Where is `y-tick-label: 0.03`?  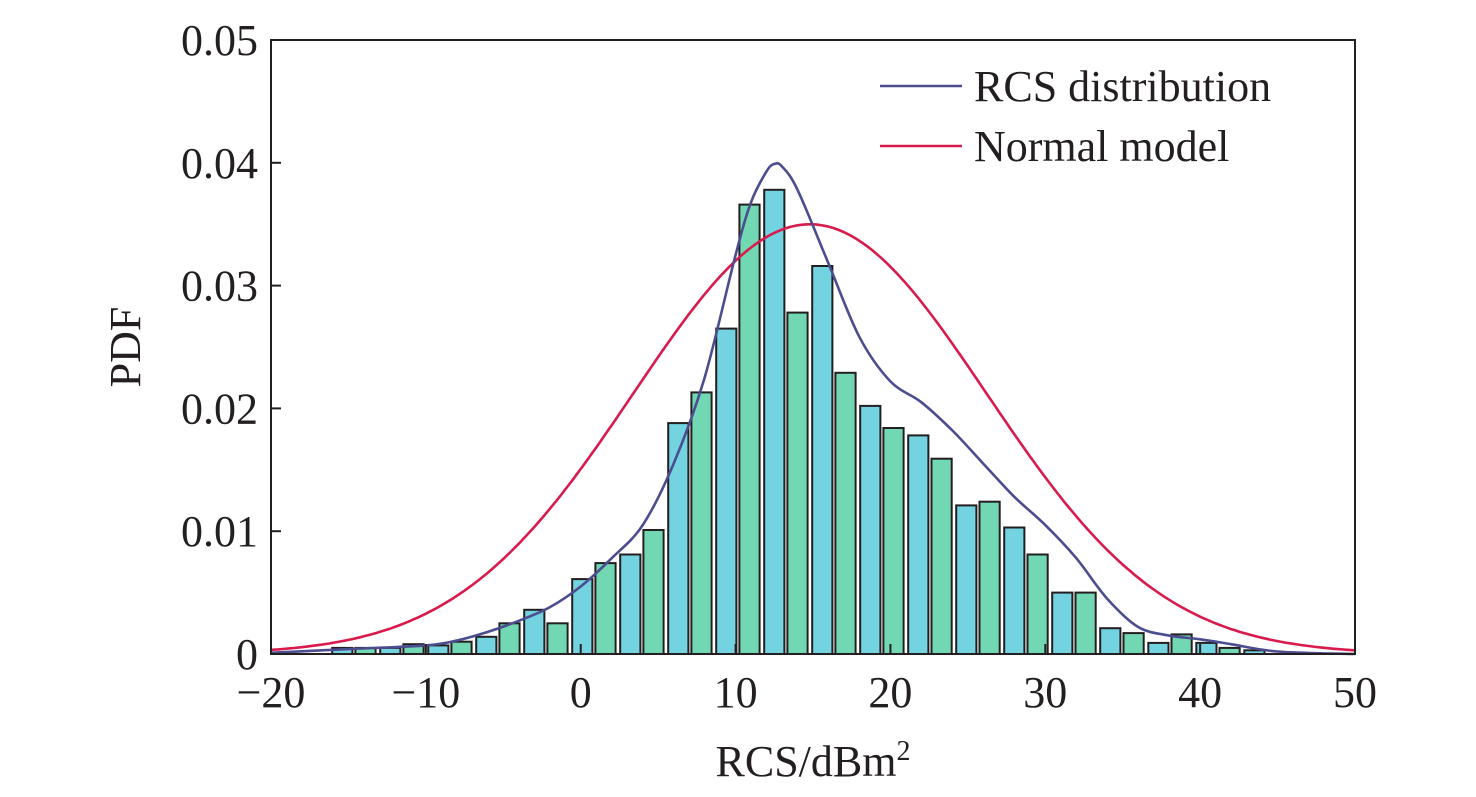 y-tick-label: 0.03 is located at coordinates (219, 286).